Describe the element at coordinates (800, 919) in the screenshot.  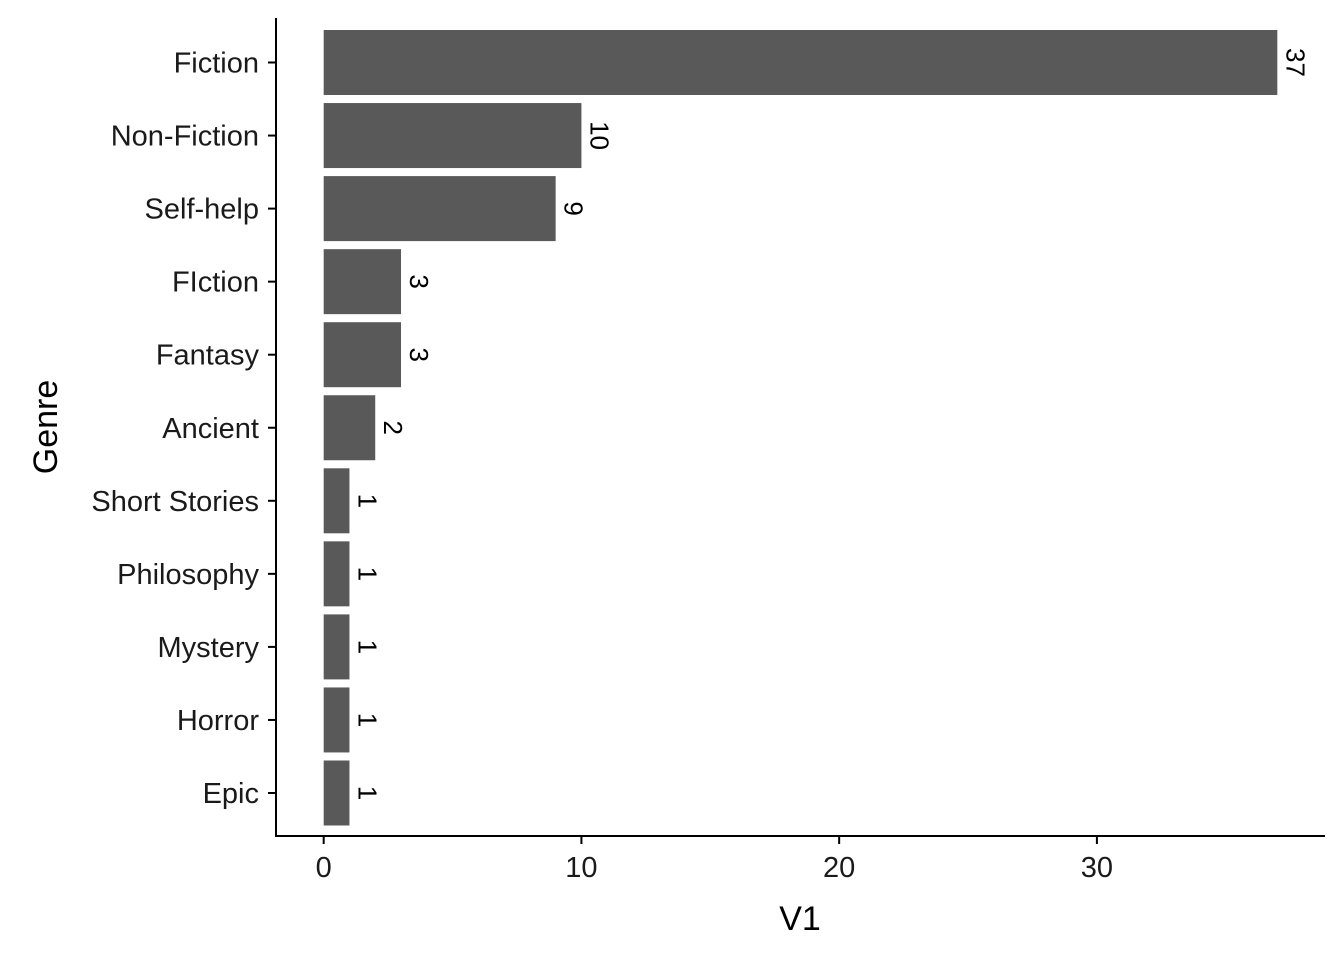
I see `x-axis-title: V1` at that location.